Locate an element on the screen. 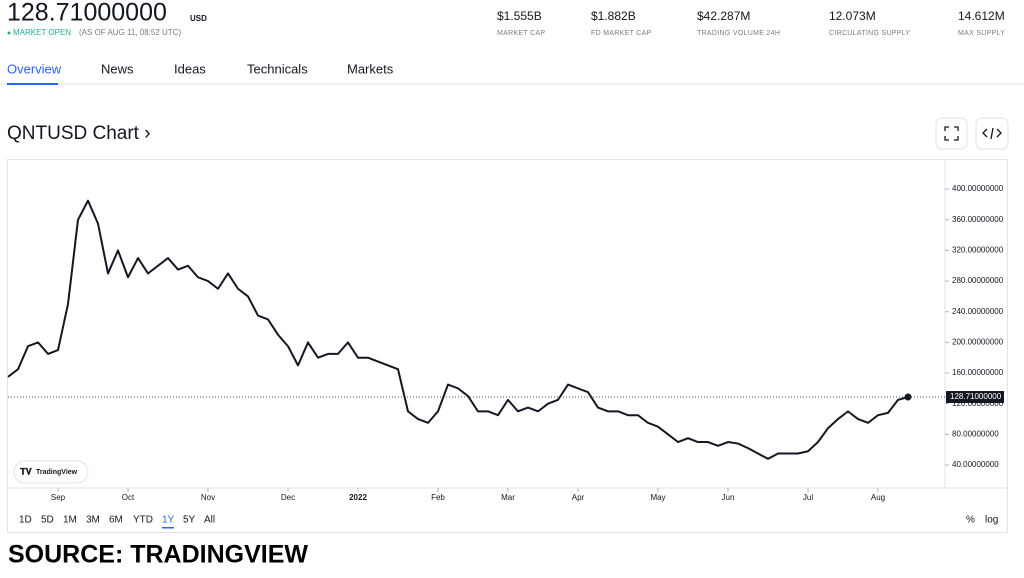 This screenshot has height=578, width=1024. stat-label: FD MARKET CAP is located at coordinates (621, 33).